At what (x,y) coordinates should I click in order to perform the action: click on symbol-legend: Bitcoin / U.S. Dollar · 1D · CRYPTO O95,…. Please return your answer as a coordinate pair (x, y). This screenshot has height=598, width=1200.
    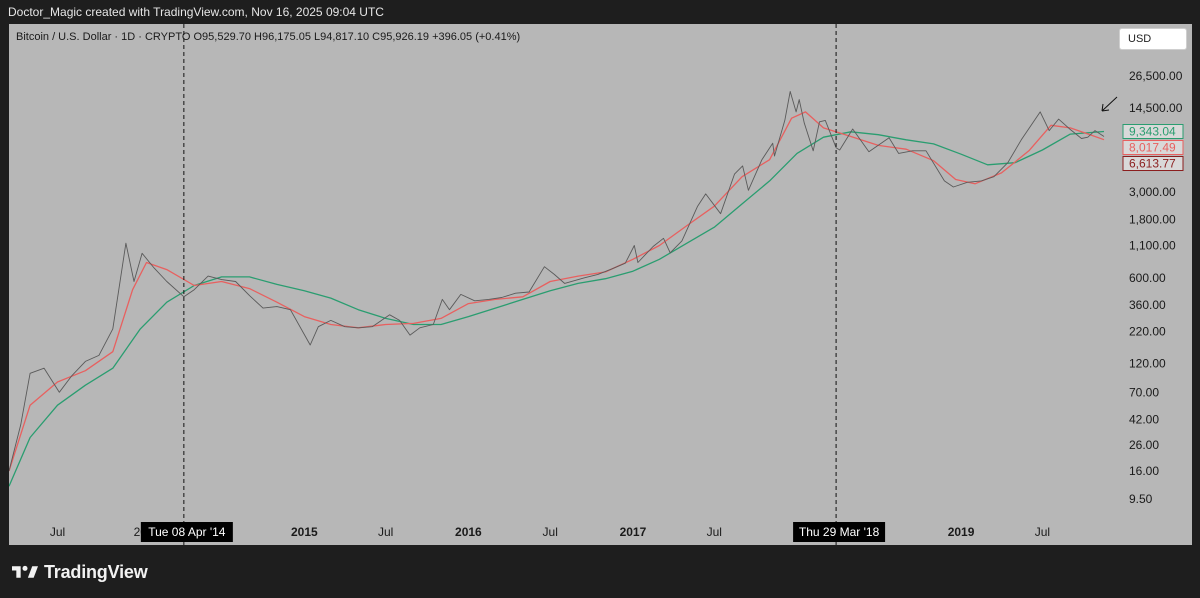
    Looking at the image, I should click on (268, 37).